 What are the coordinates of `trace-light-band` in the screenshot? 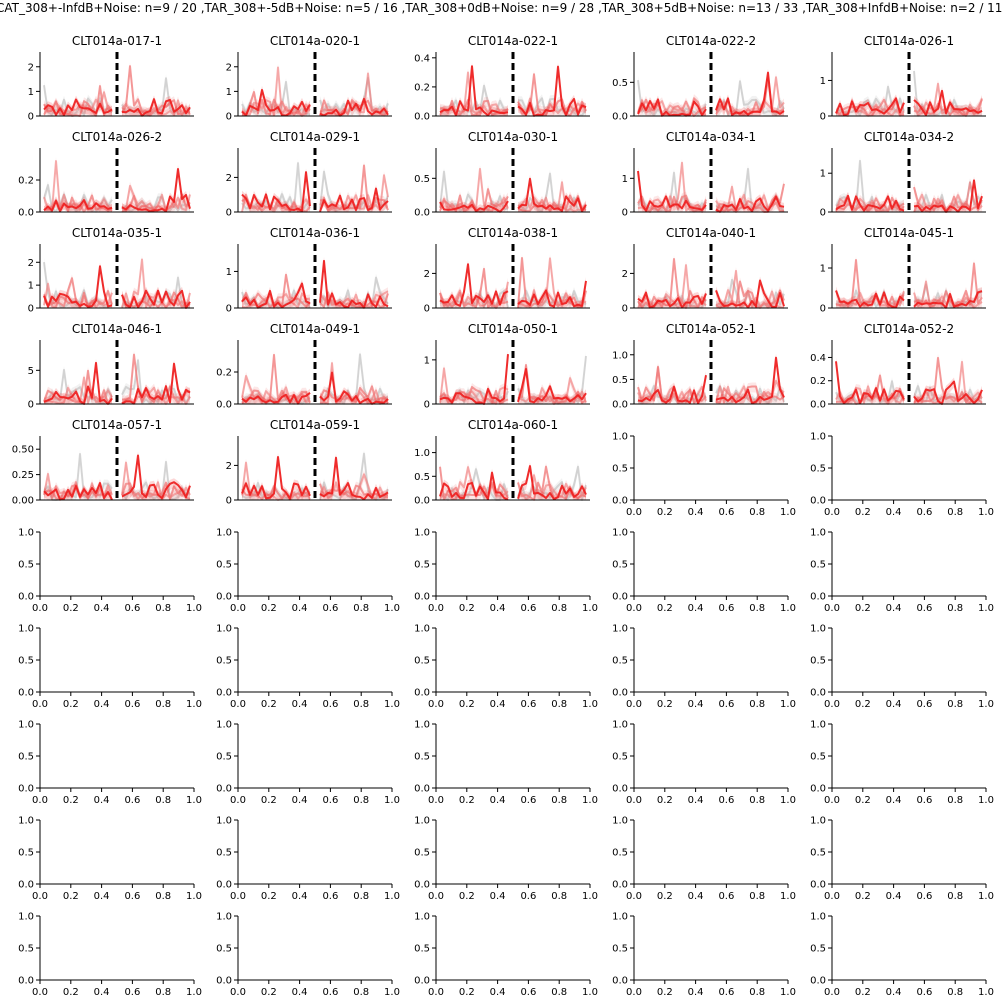 It's located at (672, 105).